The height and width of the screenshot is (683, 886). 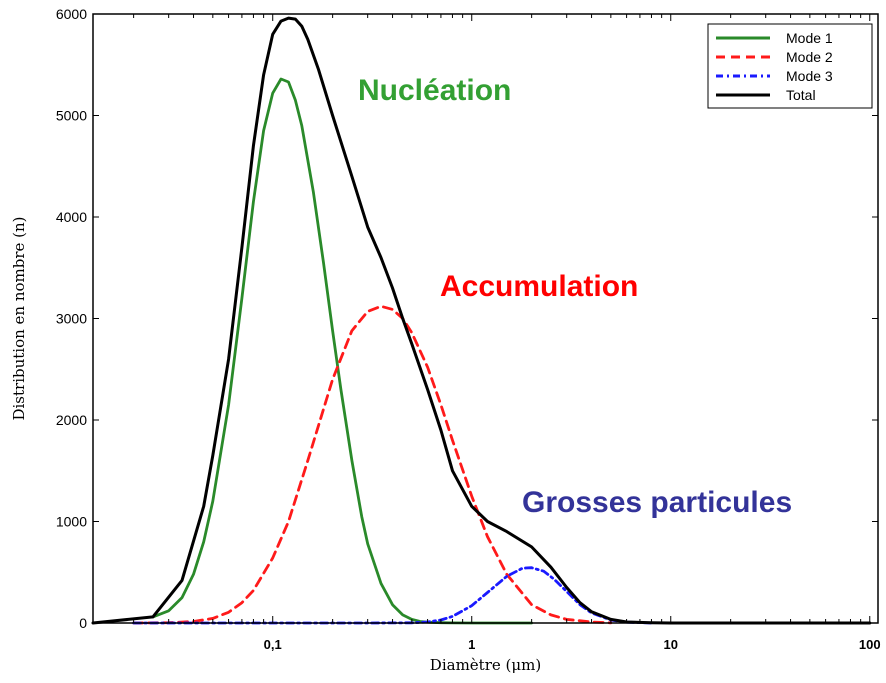 What do you see at coordinates (870, 644) in the screenshot?
I see `x-tick-label: 100` at bounding box center [870, 644].